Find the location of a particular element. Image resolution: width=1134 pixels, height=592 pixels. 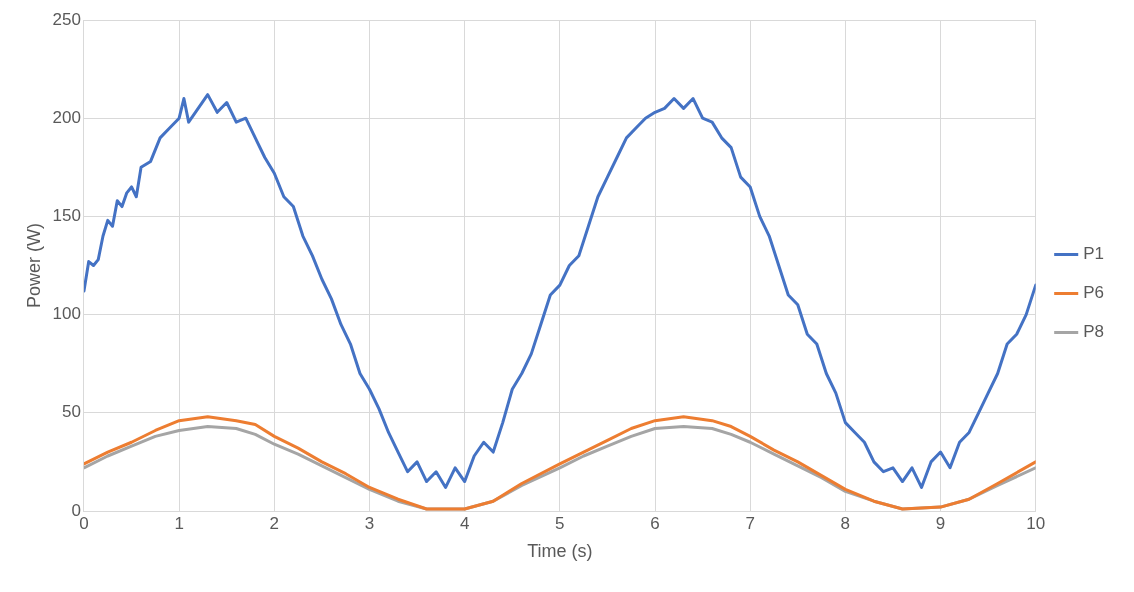

y-tick-label: 200 is located at coordinates (66, 117).